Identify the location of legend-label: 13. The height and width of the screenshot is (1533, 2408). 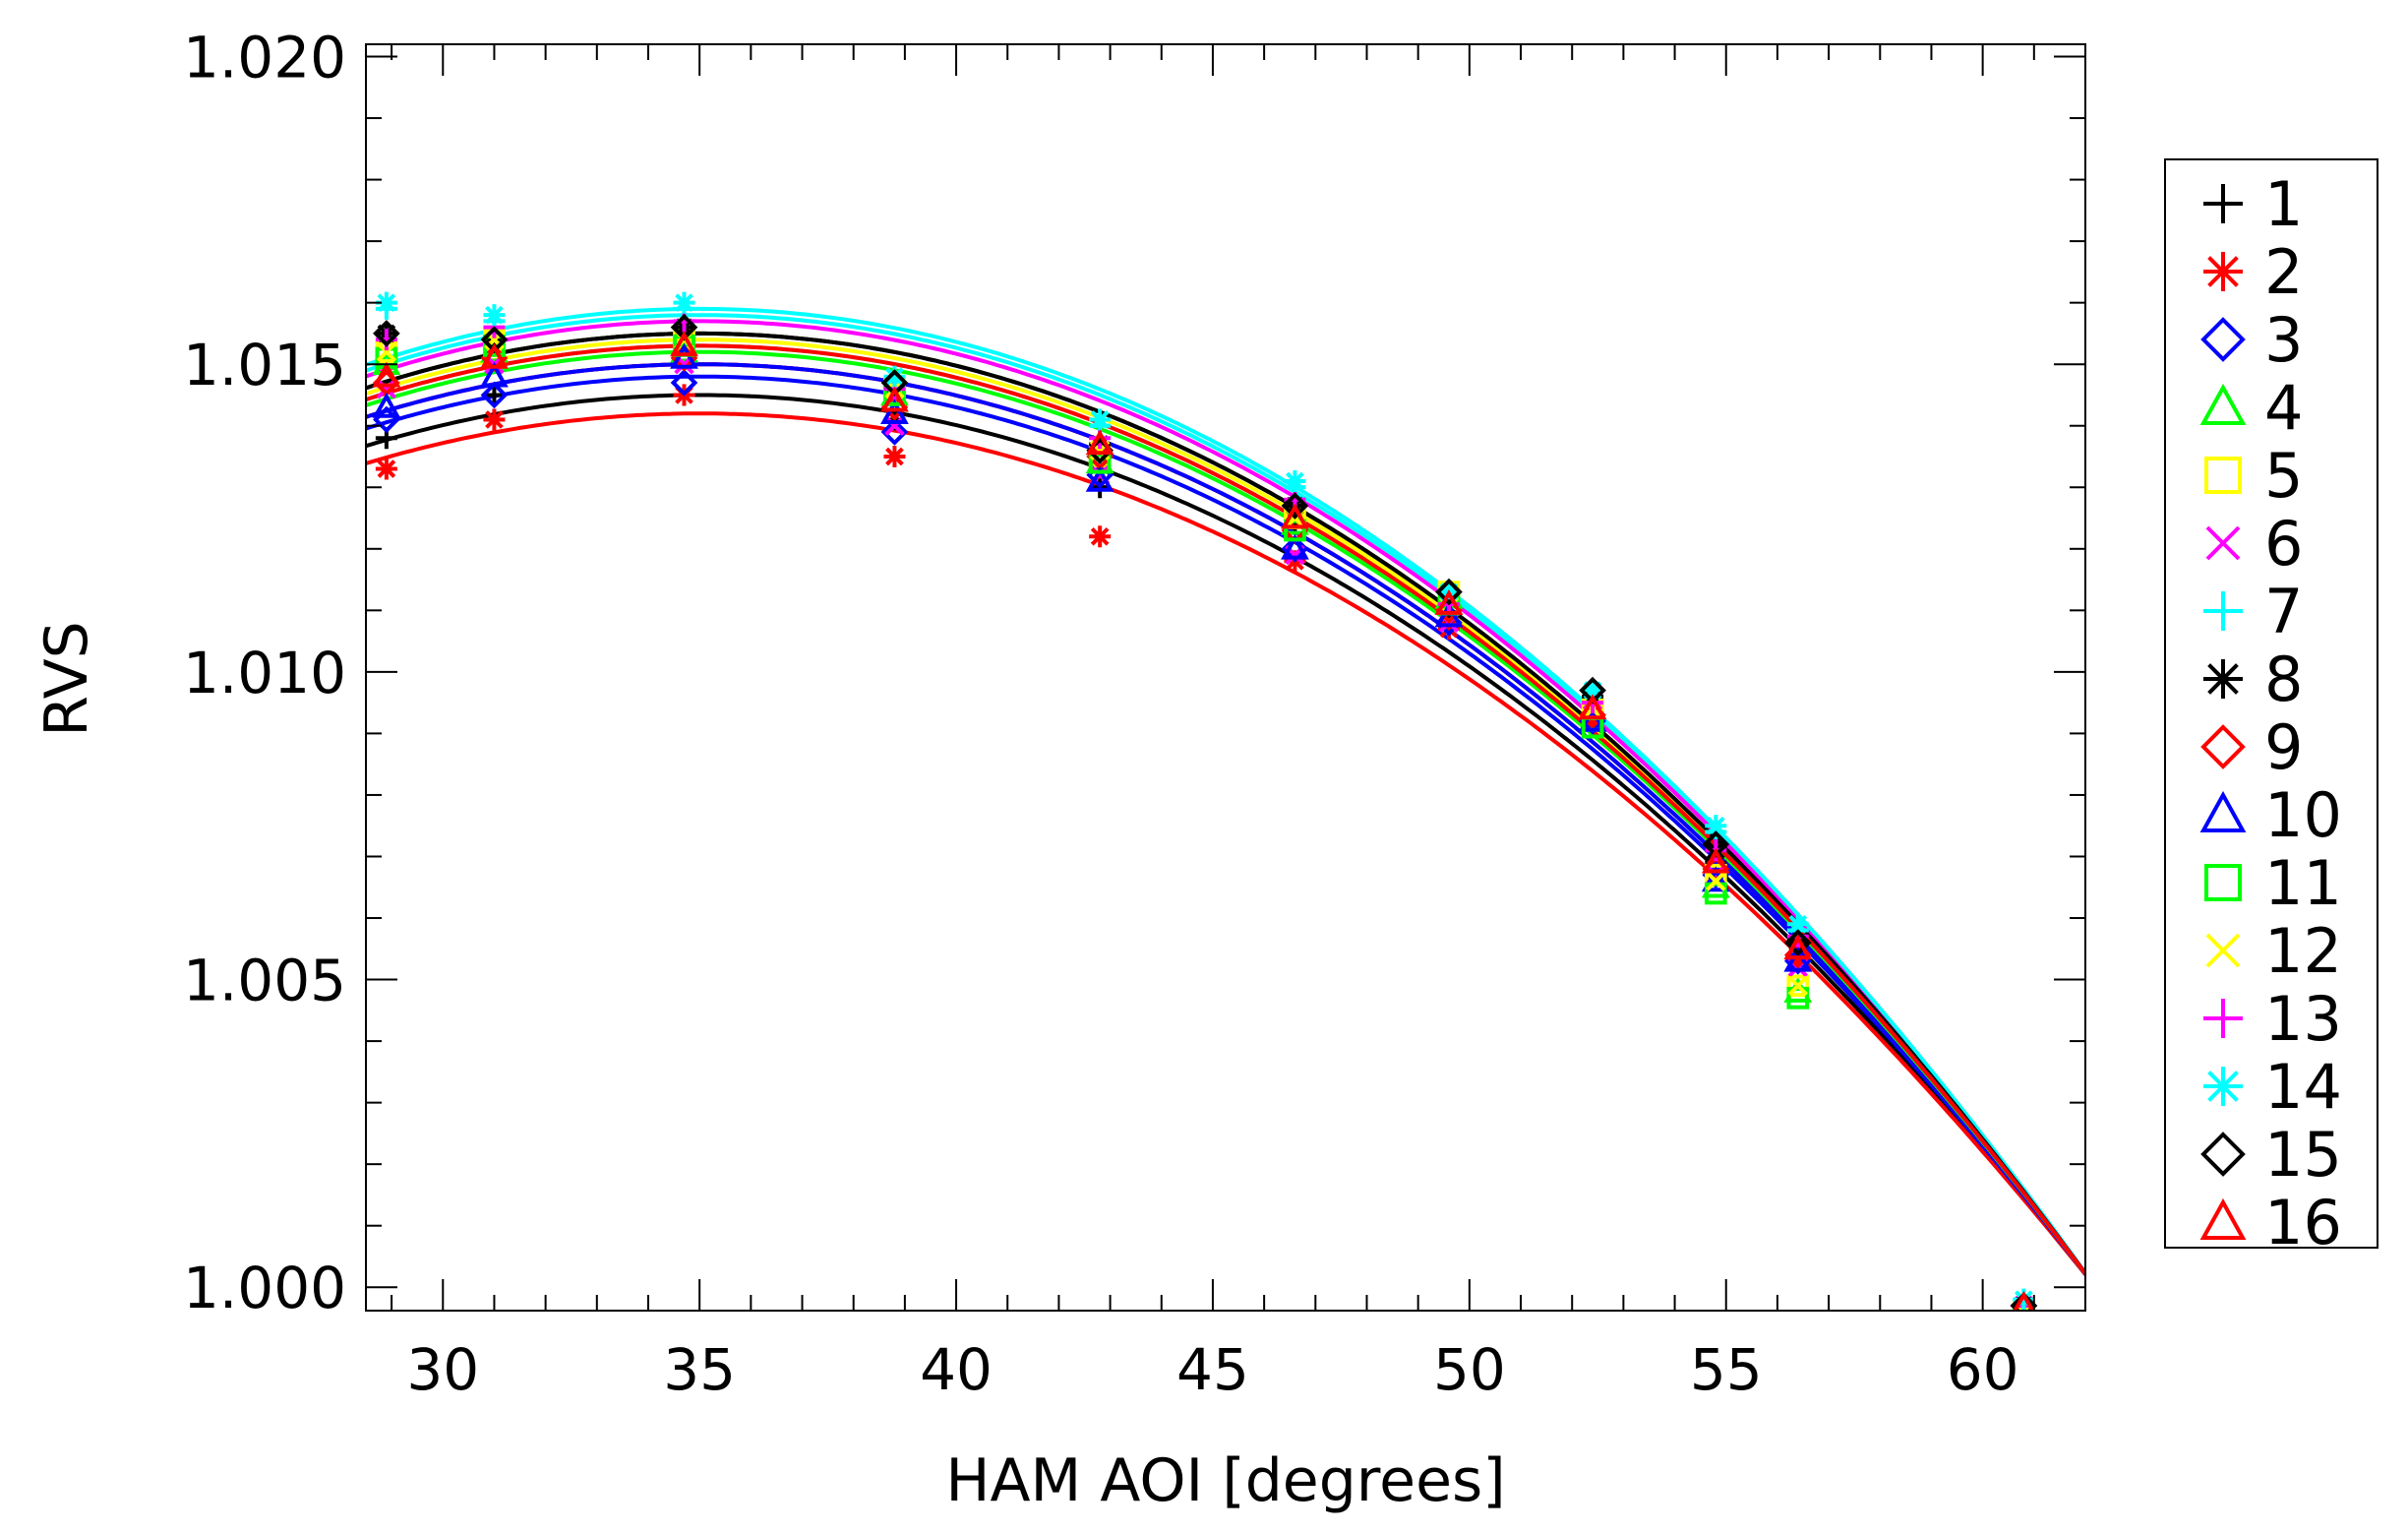
(2303, 1019).